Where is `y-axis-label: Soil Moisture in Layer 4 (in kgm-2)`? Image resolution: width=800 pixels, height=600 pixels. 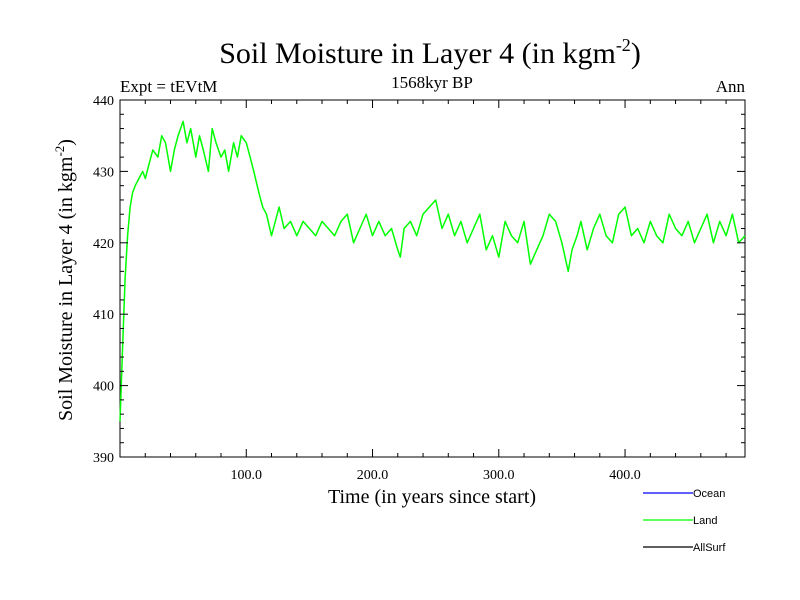
y-axis-label: Soil Moisture in Layer 4 (in kgm-2) is located at coordinates (64, 280).